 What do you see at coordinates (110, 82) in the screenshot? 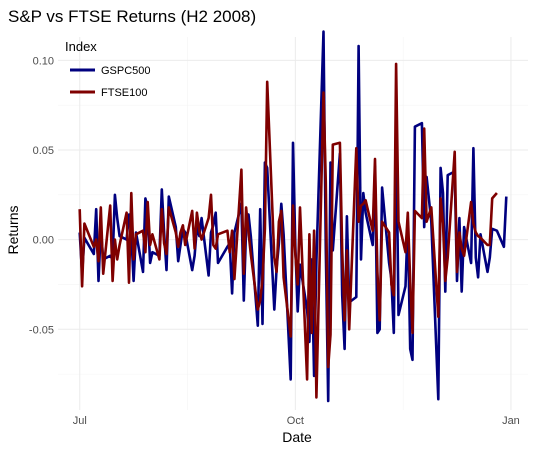
I see `legend-items: GSPC500 FTSE100` at bounding box center [110, 82].